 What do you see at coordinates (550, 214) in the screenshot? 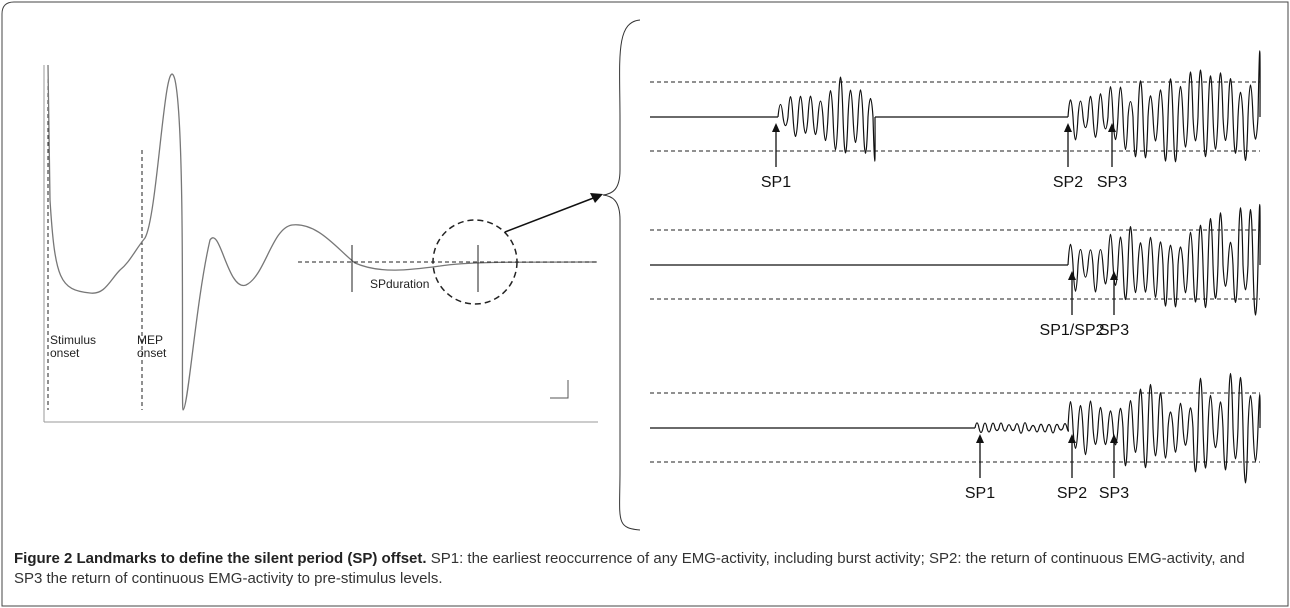
I see `zoom-arrow` at bounding box center [550, 214].